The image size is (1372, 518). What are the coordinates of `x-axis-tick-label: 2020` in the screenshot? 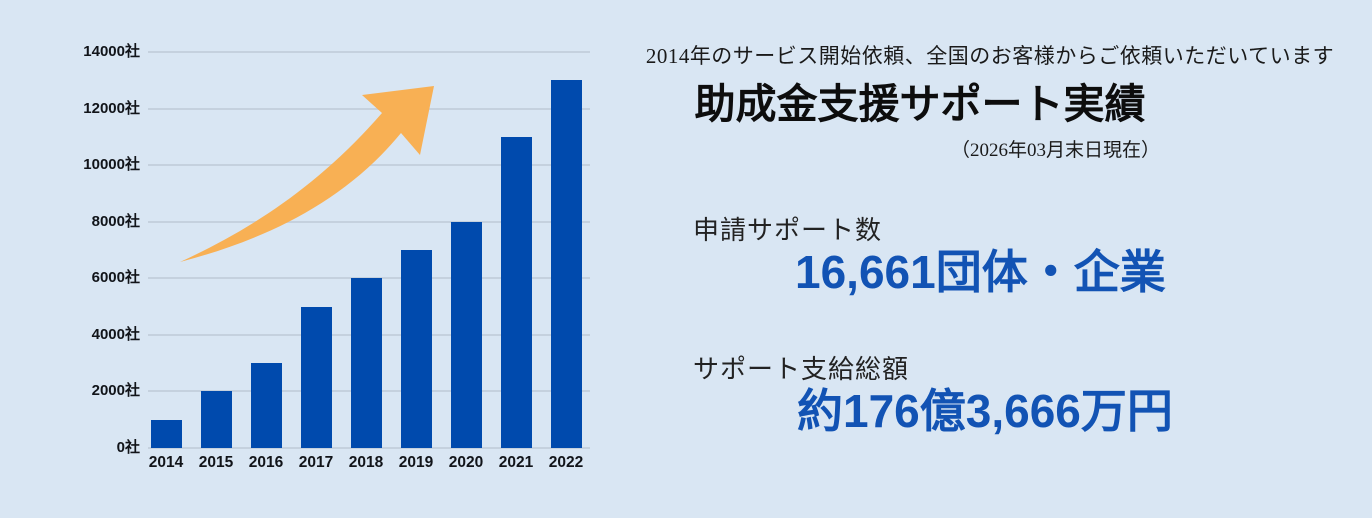 It's located at (466, 462).